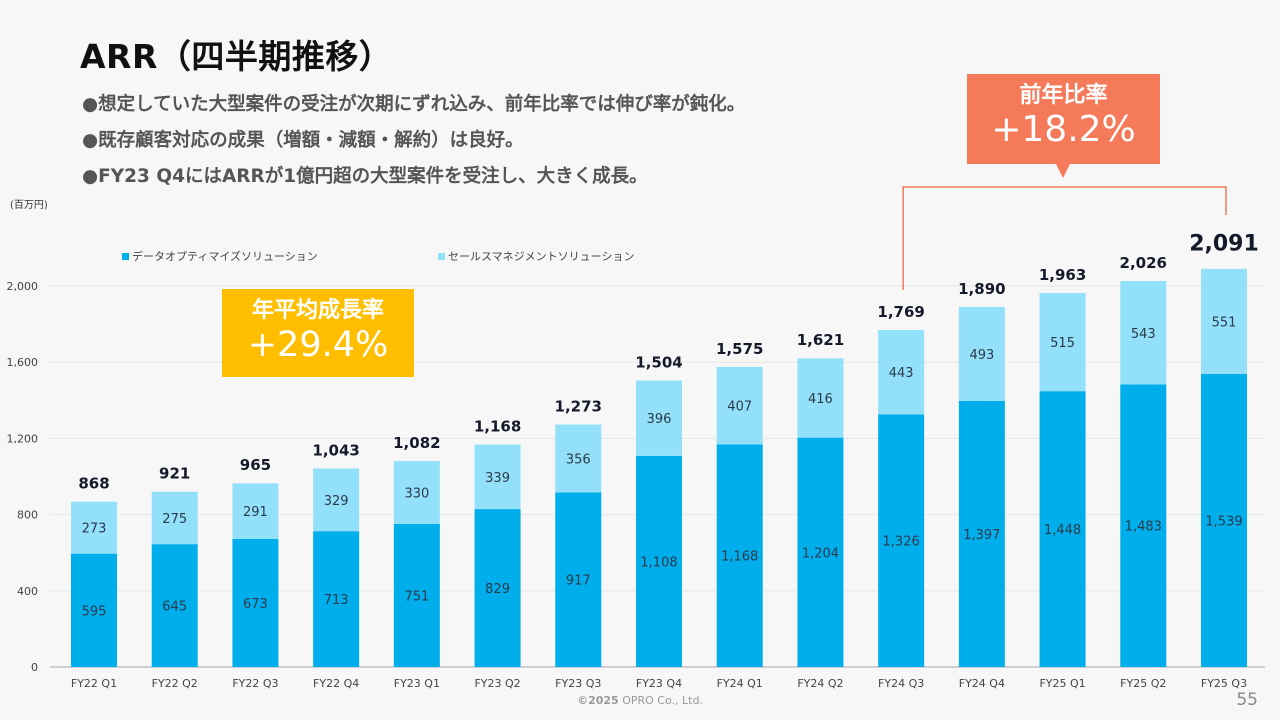 Image resolution: width=1280 pixels, height=720 pixels. I want to click on segment-value-label-data-optimize: 673, so click(255, 604).